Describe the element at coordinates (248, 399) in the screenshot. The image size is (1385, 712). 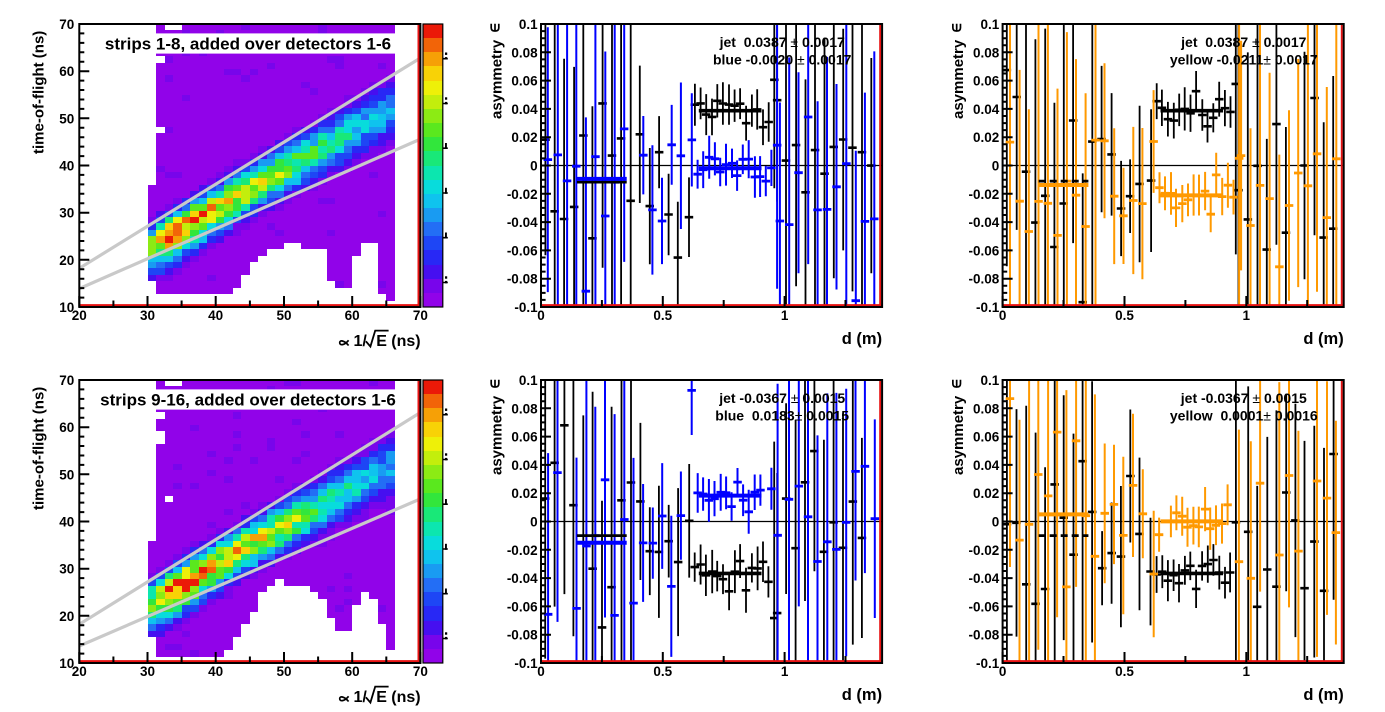
I see `svg-text:strips 9-16, added over detect: strips 9-16, added over detectors 1-6` at that location.